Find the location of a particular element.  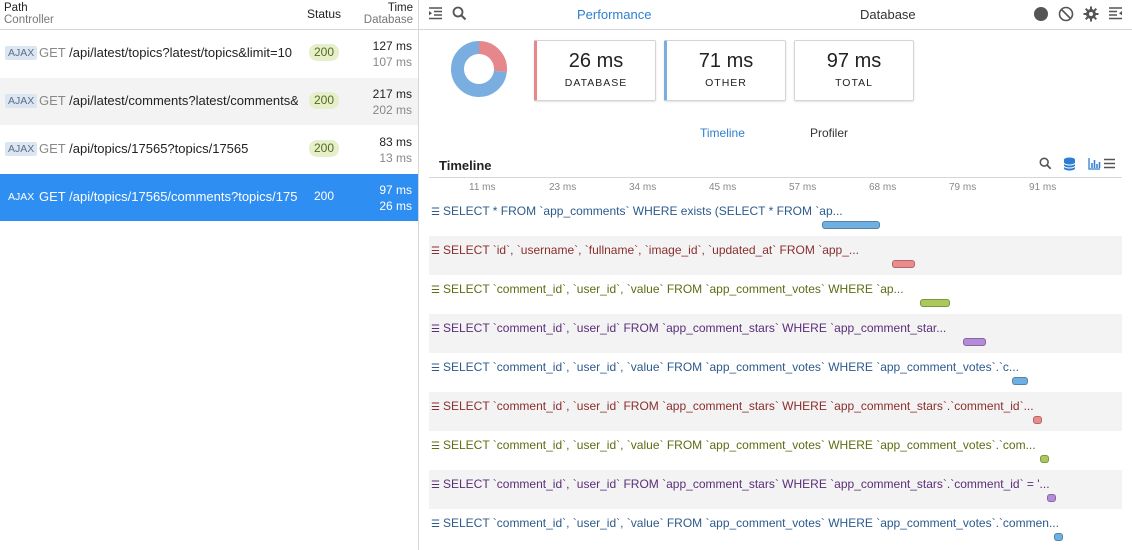

database-filter-icon is located at coordinates (1069, 165).